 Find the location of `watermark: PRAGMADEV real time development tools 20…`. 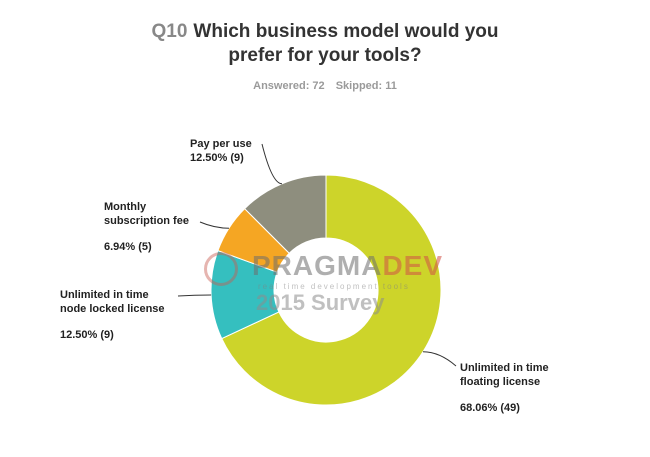

watermark: PRAGMADEV real time development tools 20… is located at coordinates (335, 286).